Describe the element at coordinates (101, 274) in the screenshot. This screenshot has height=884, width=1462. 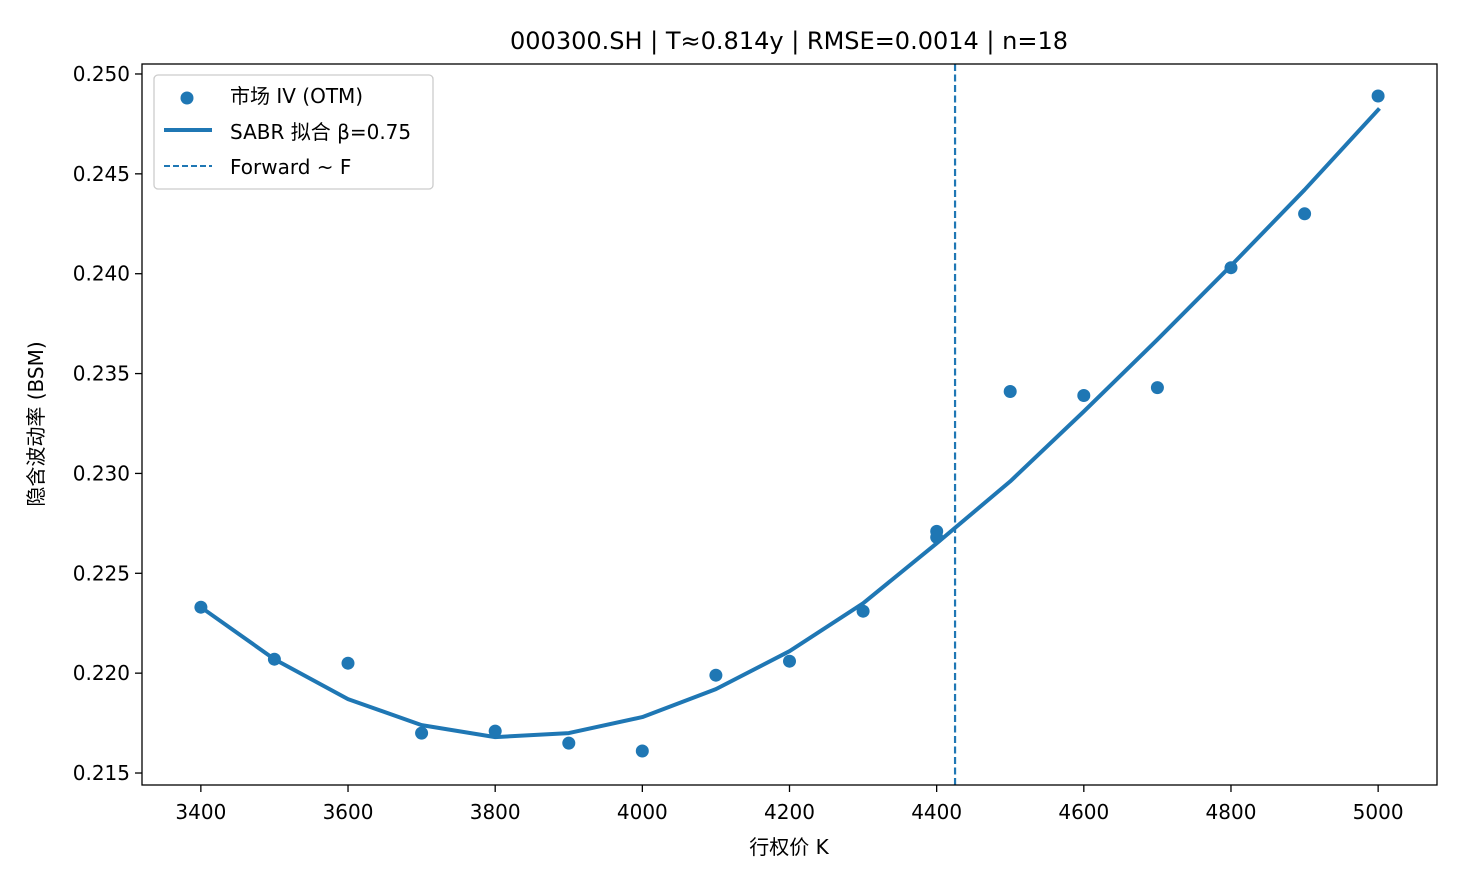
I see `y-tick-label: 0.240` at that location.